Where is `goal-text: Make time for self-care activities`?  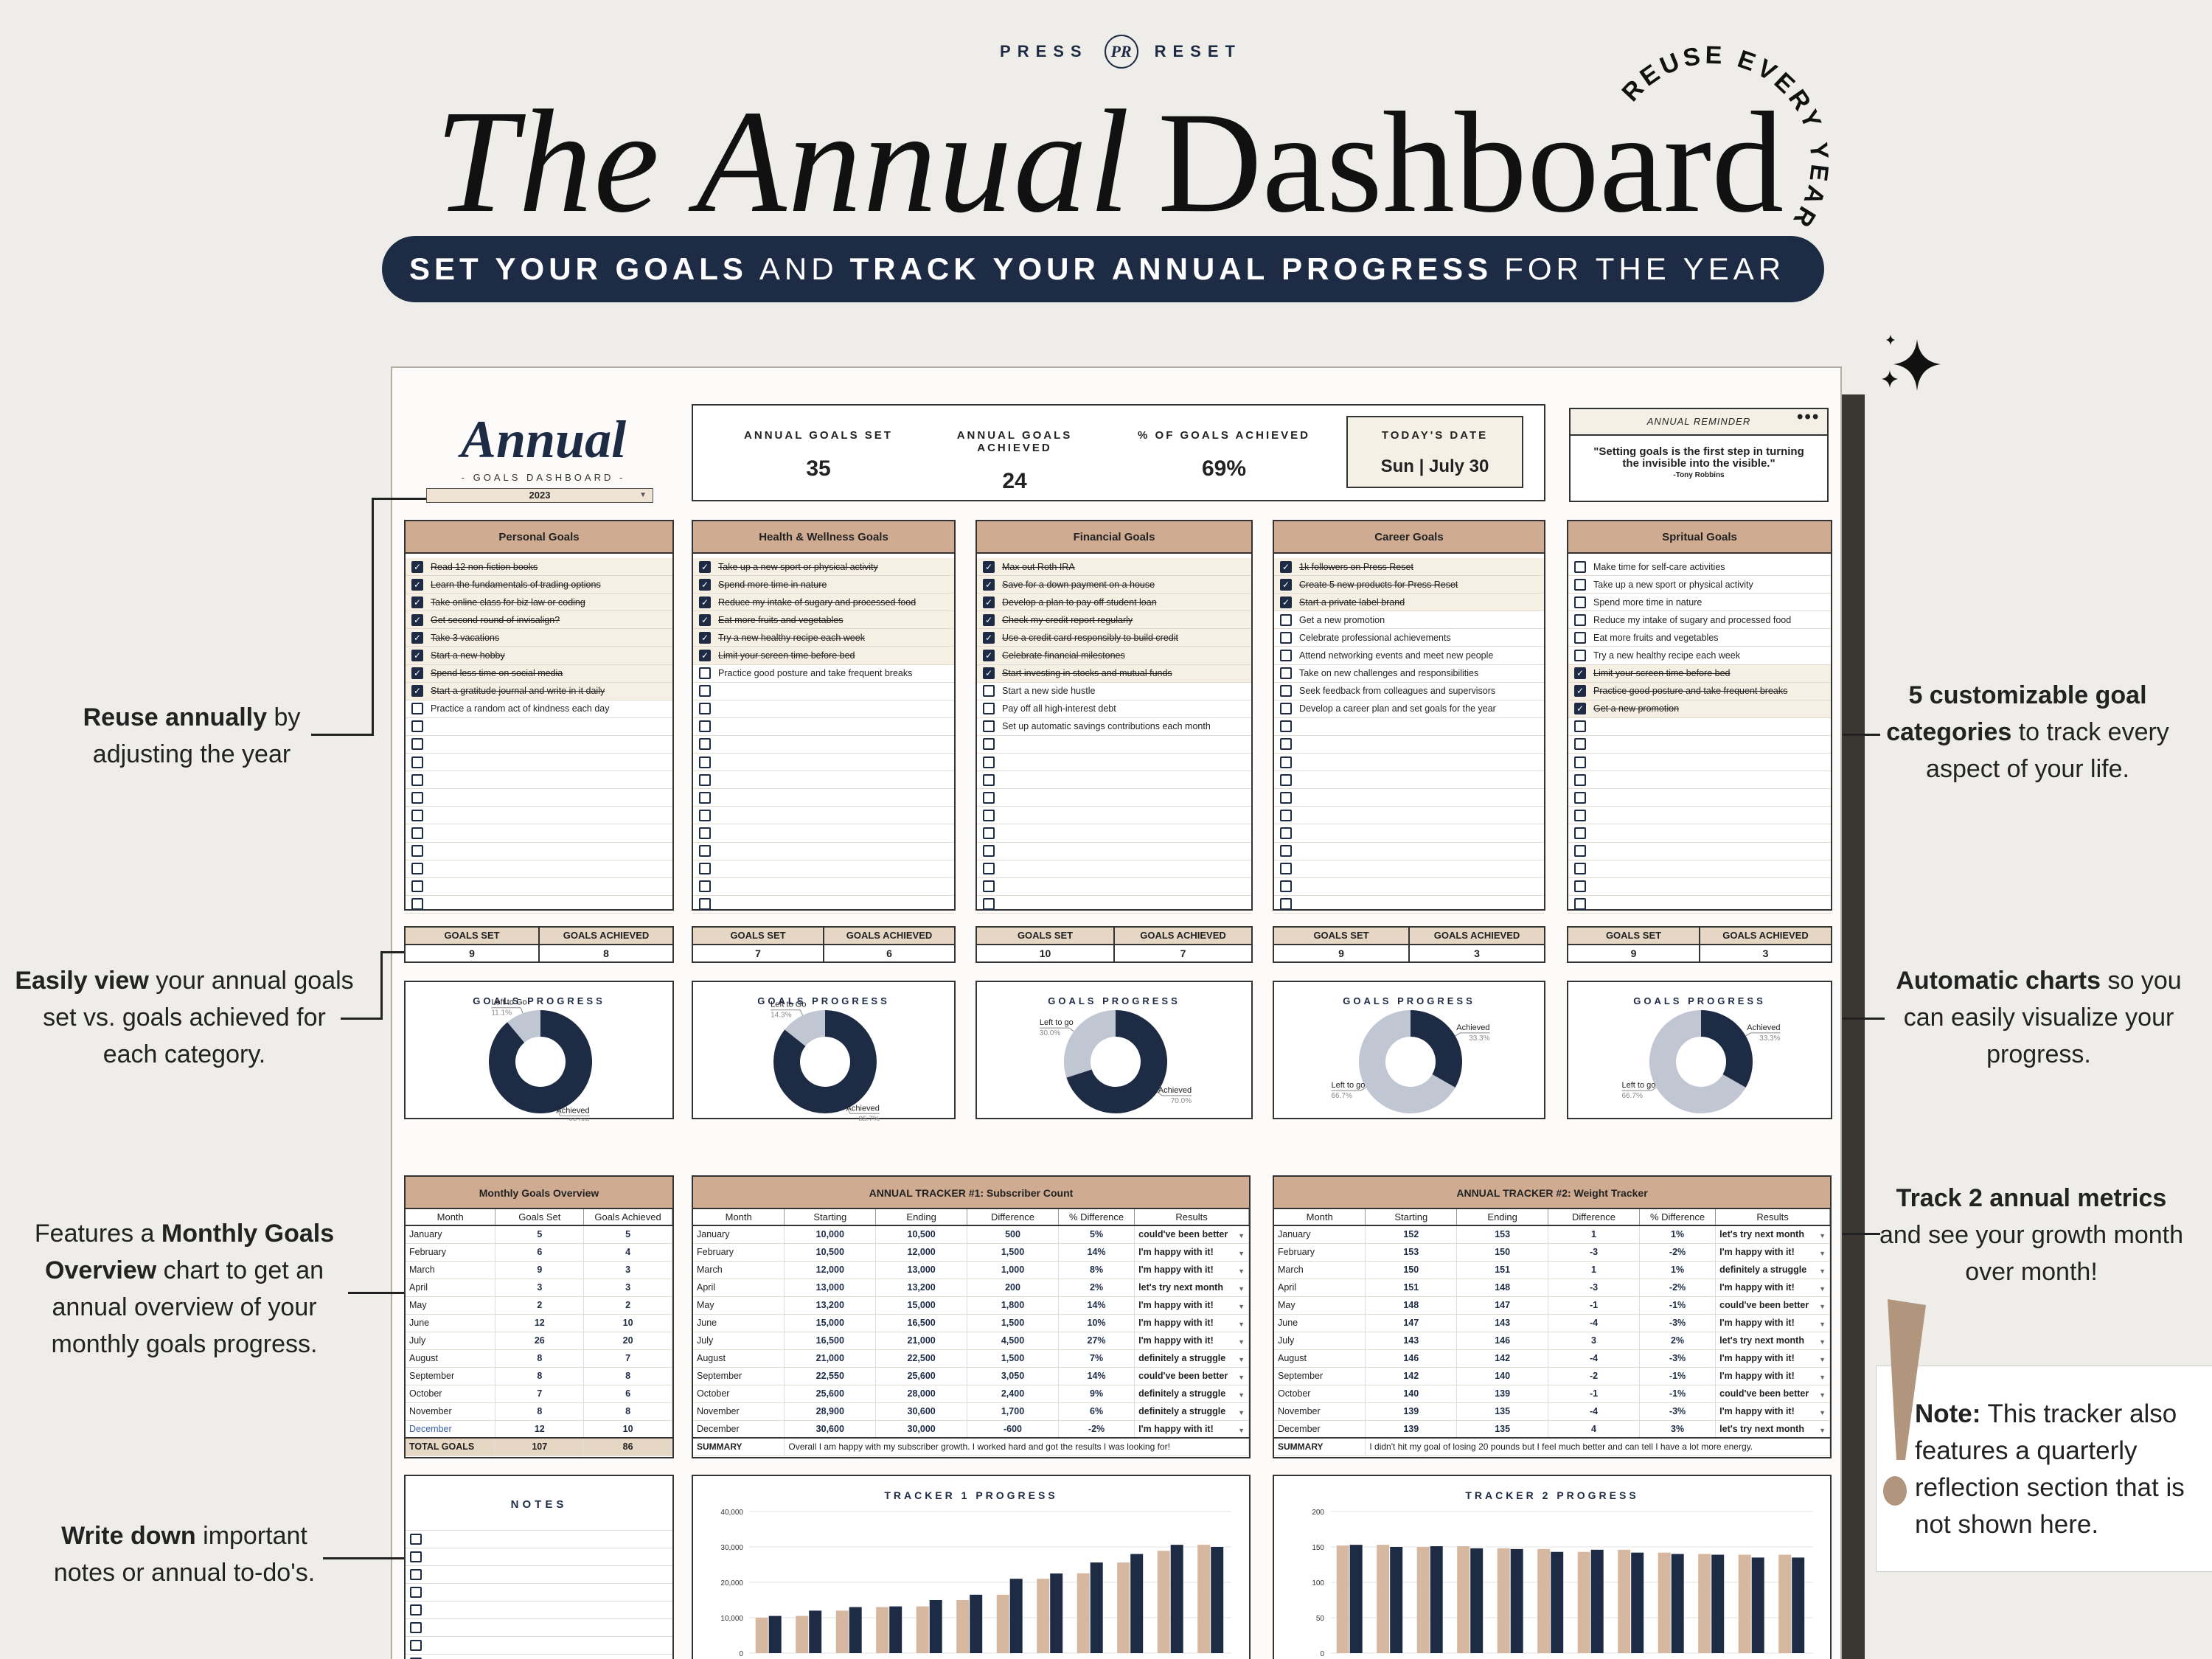 goal-text: Make time for self-care activities is located at coordinates (1659, 566).